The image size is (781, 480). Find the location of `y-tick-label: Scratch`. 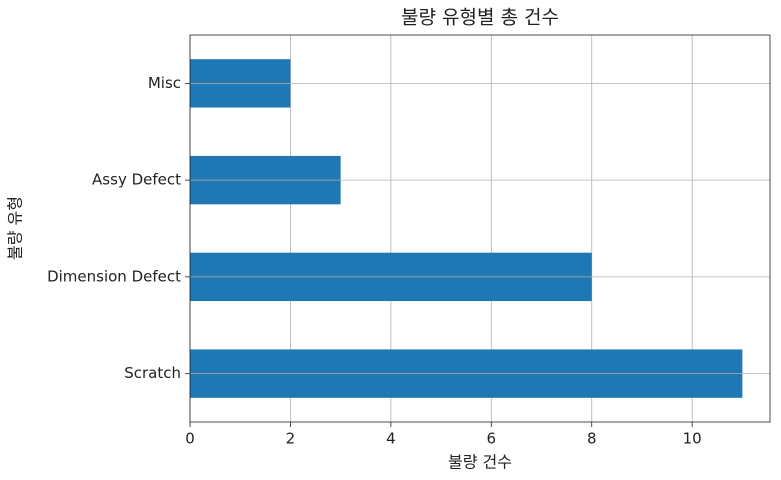

y-tick-label: Scratch is located at coordinates (152, 373).